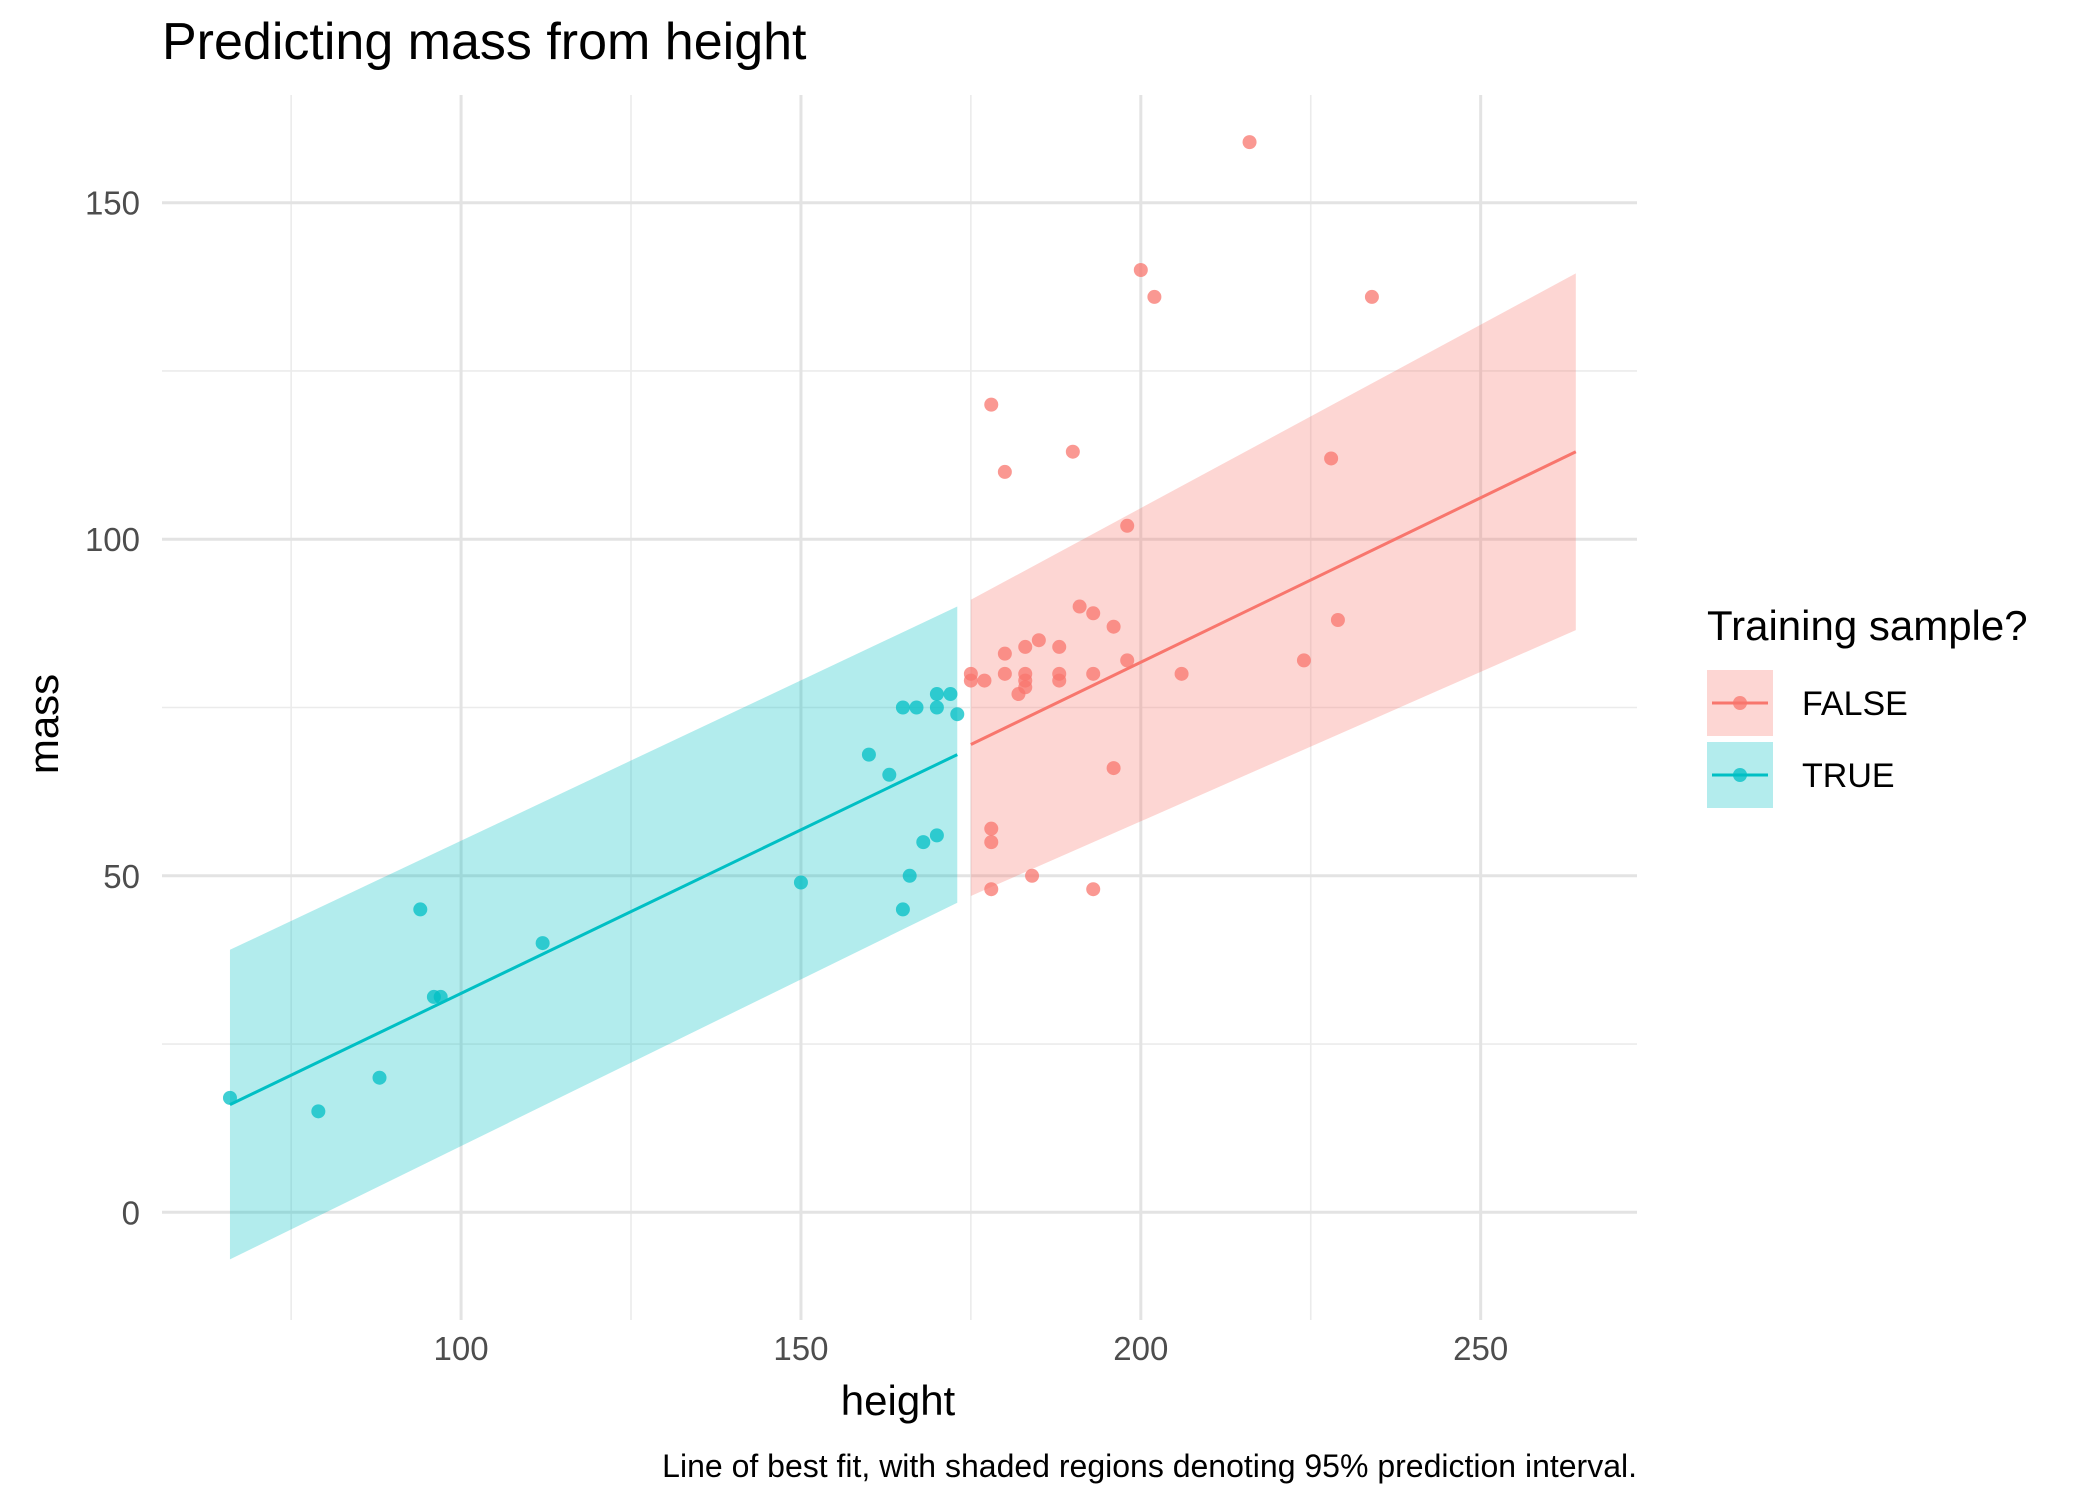  I want to click on y-tick-label: 150, so click(112, 203).